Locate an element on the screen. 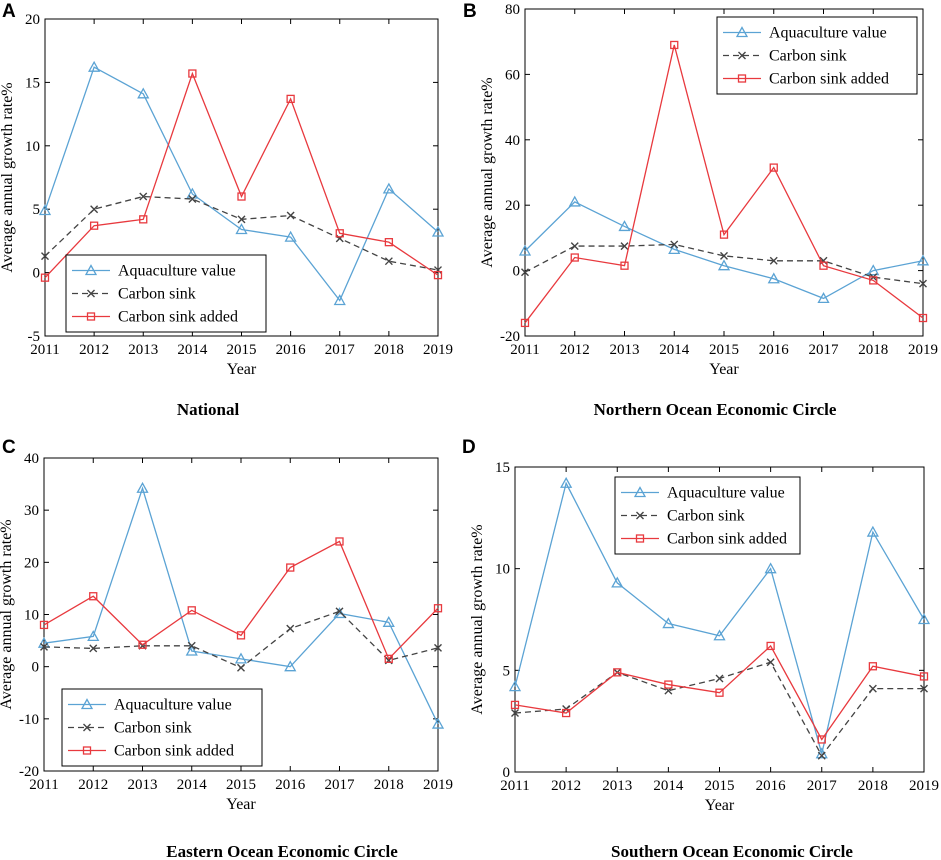 Image resolution: width=941 pixels, height=860 pixels. legend-box is located at coordinates (166, 293).